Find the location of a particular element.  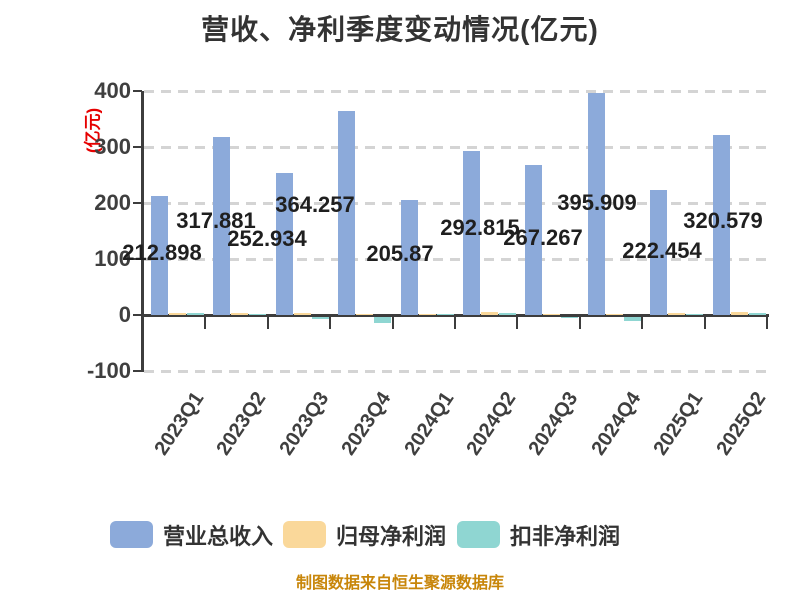

y-tick-label: 200 is located at coordinates (112, 202).